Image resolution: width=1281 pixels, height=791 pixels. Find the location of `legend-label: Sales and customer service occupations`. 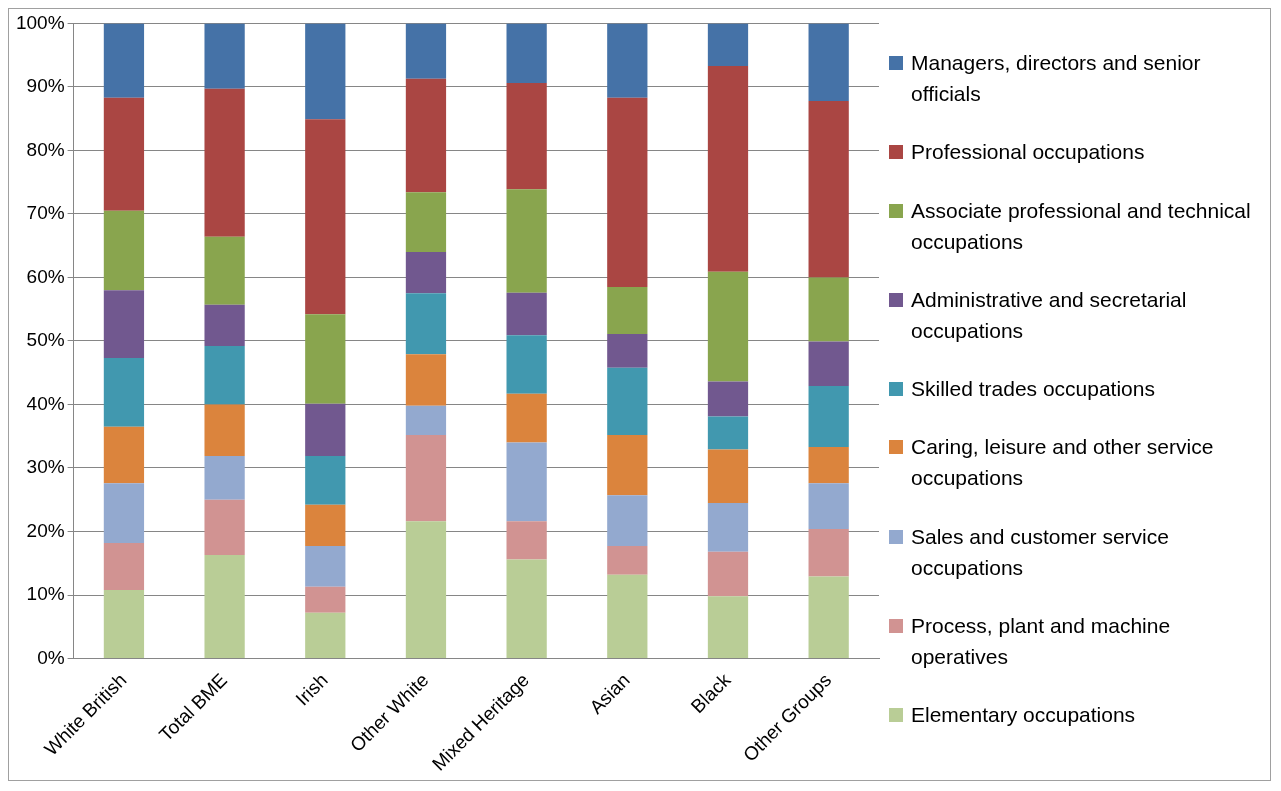

legend-label: Sales and customer service occupations is located at coordinates (1040, 552).